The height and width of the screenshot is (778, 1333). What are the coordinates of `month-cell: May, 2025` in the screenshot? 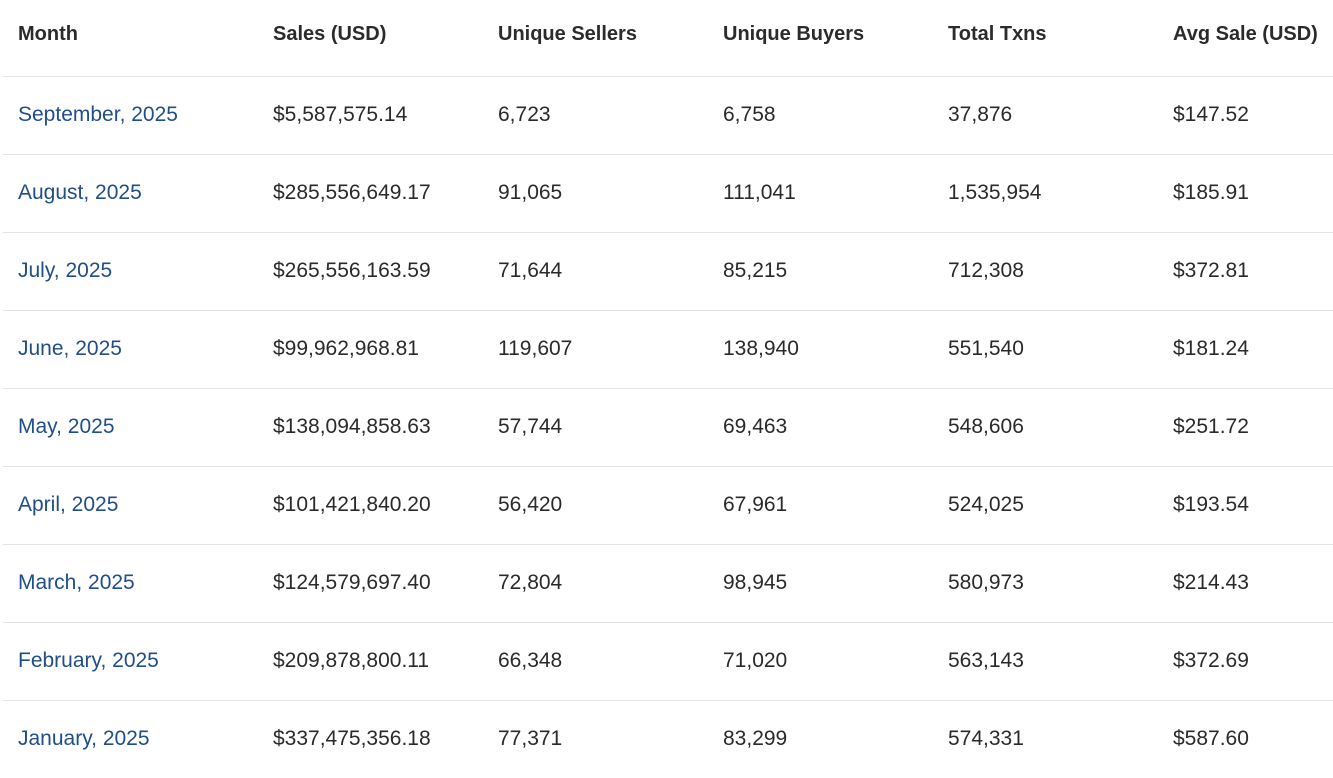 It's located at (130, 427).